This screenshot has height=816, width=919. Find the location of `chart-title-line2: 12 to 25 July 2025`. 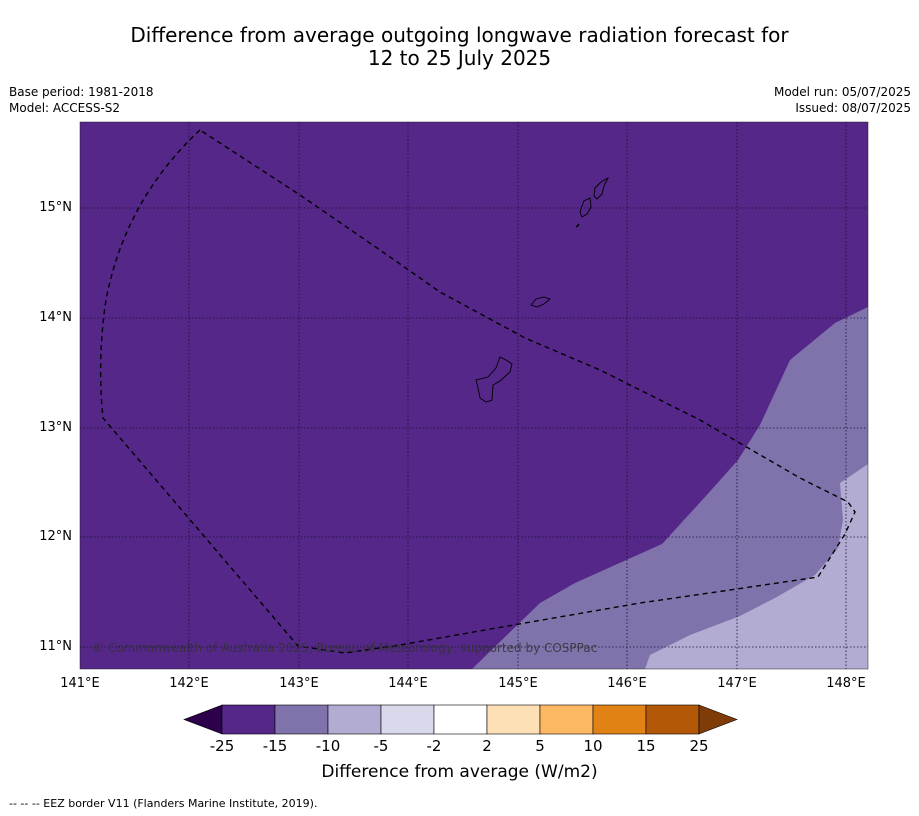

chart-title-line2: 12 to 25 July 2025 is located at coordinates (459, 58).